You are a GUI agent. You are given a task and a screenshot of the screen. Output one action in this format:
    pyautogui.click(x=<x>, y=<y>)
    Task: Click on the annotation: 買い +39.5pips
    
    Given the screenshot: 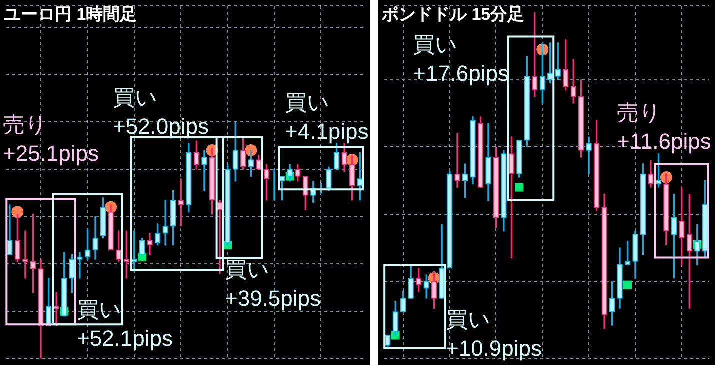 What is the action you would take?
    pyautogui.click(x=273, y=284)
    